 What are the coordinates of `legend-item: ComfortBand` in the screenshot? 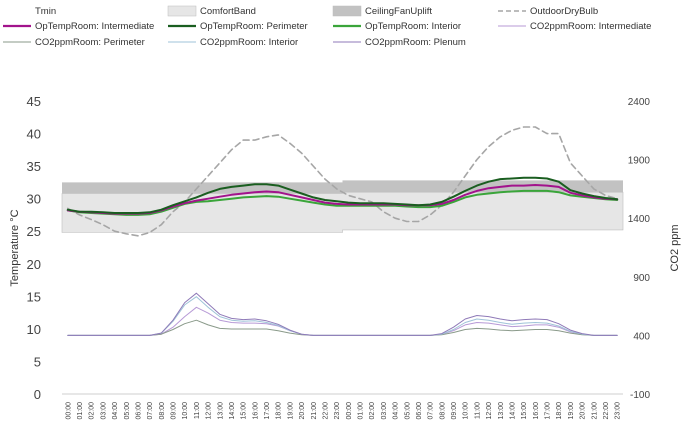 It's located at (211, 11).